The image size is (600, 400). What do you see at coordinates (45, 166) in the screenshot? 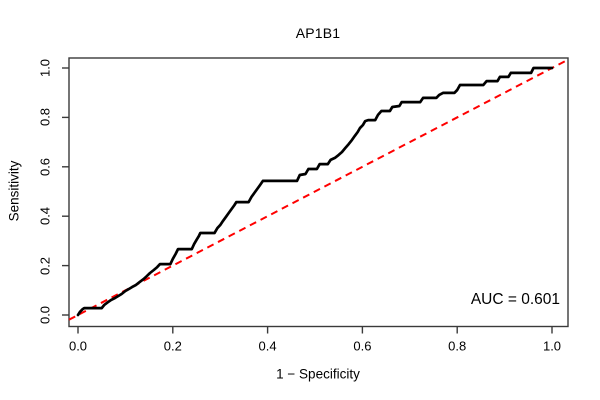
I see `y-tick-label: 0.6` at bounding box center [45, 166].